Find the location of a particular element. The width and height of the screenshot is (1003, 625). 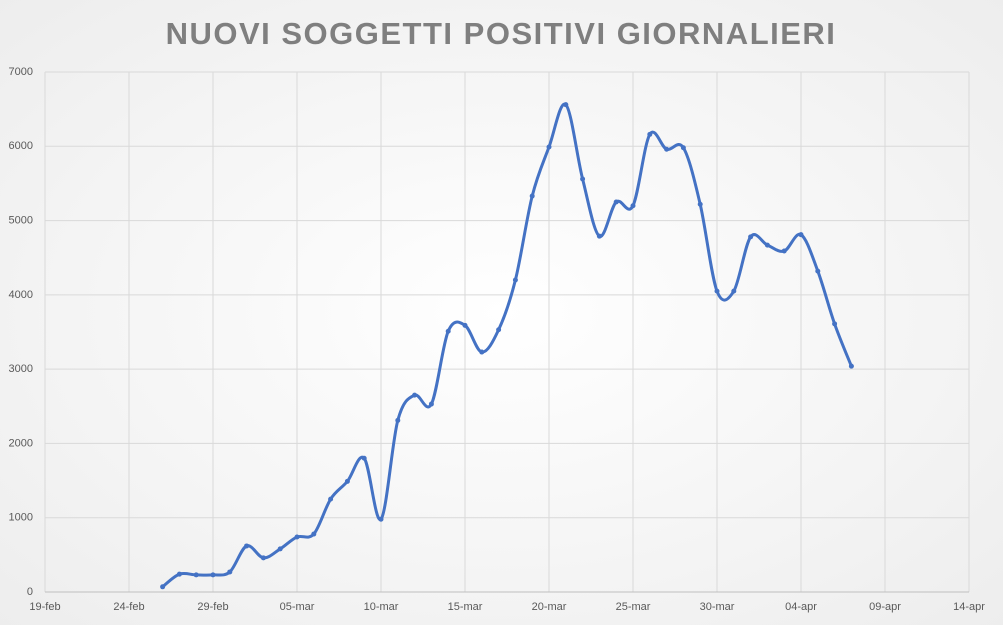

x-tick-label: 05-mar is located at coordinates (297, 607).